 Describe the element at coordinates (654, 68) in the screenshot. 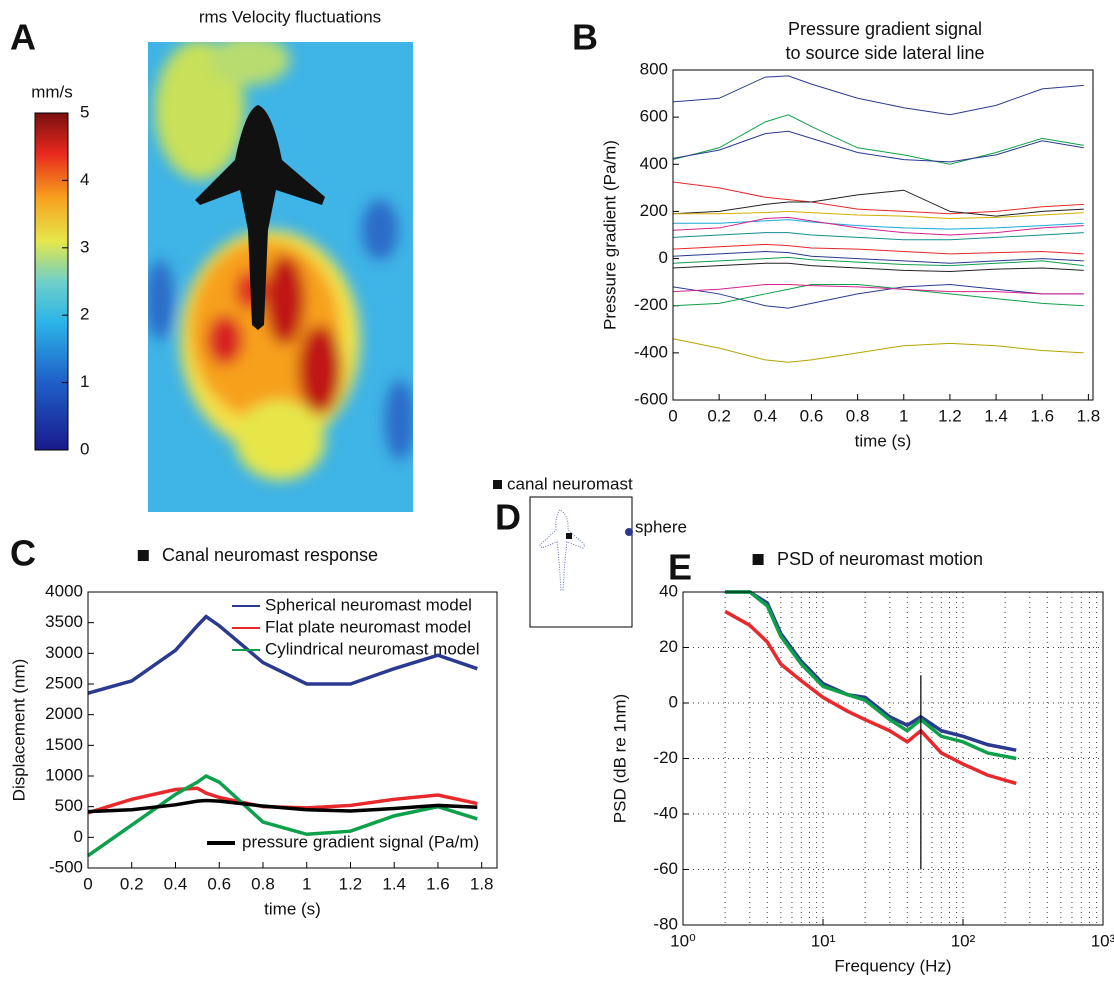

I see `y-tick-label: 800` at that location.